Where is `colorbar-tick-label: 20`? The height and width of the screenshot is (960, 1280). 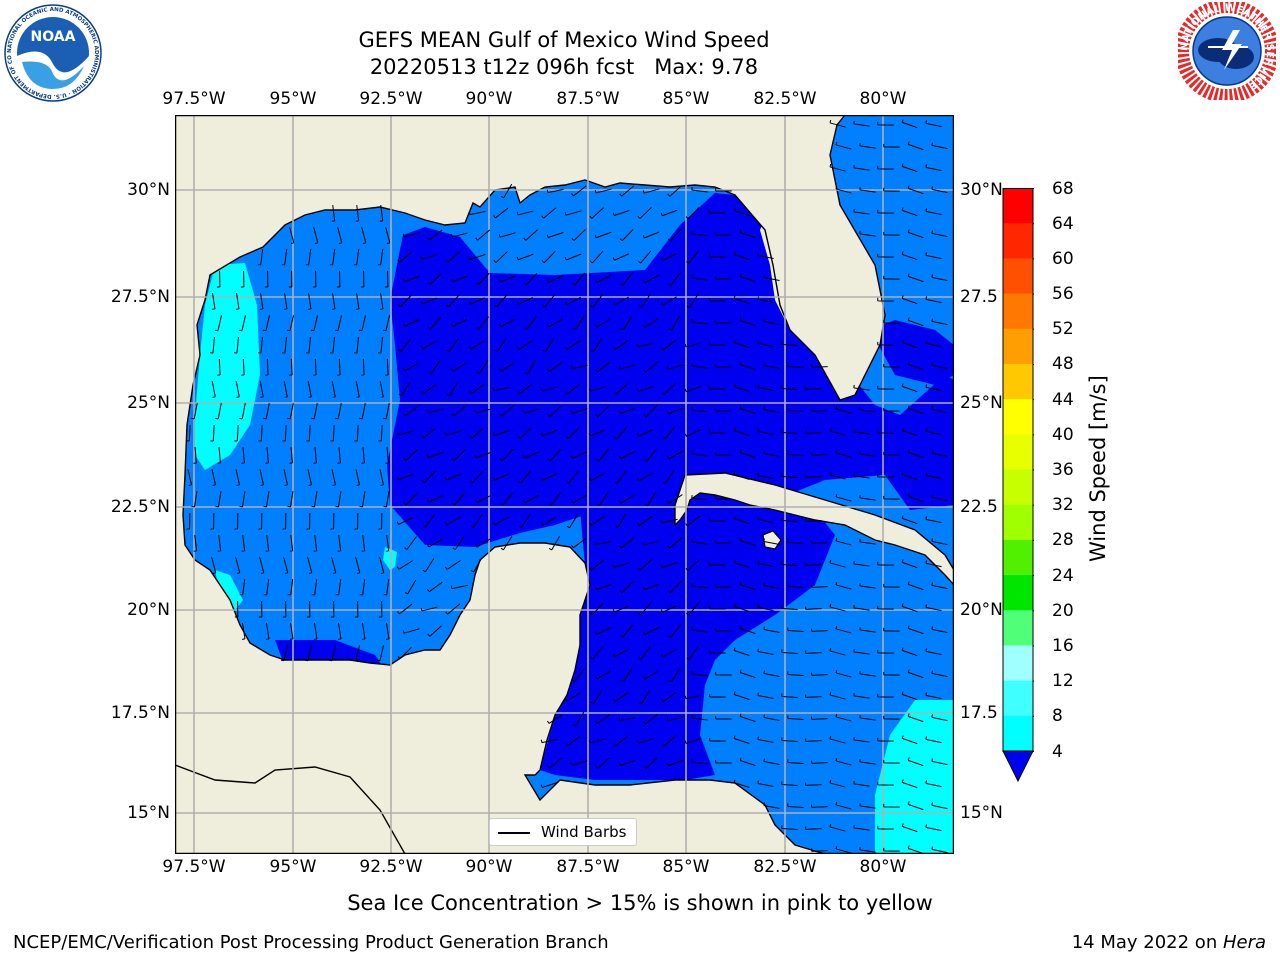
colorbar-tick-label: 20 is located at coordinates (1063, 610).